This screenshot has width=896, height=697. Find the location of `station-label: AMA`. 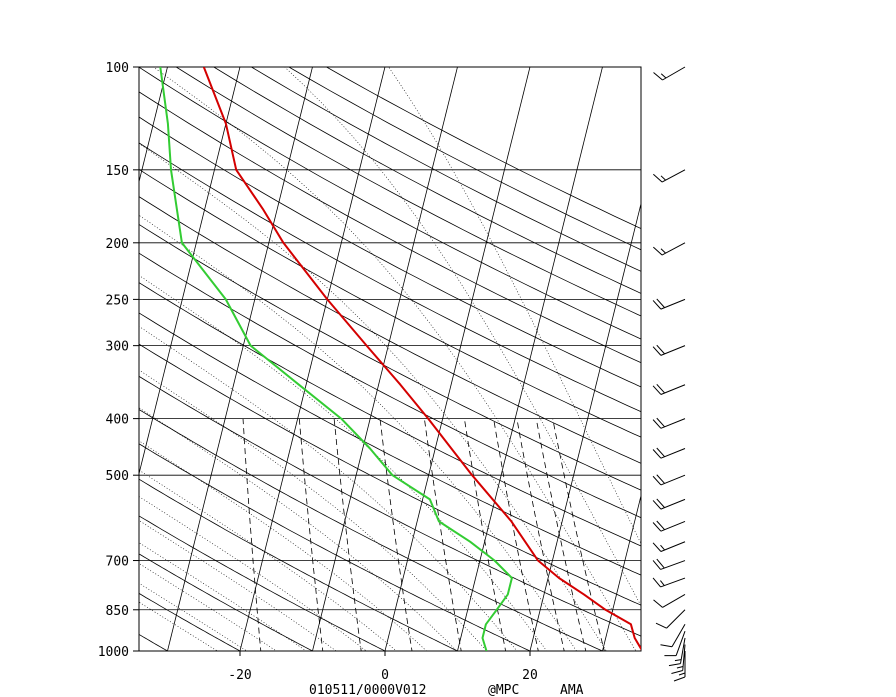

station-label: AMA is located at coordinates (572, 690).